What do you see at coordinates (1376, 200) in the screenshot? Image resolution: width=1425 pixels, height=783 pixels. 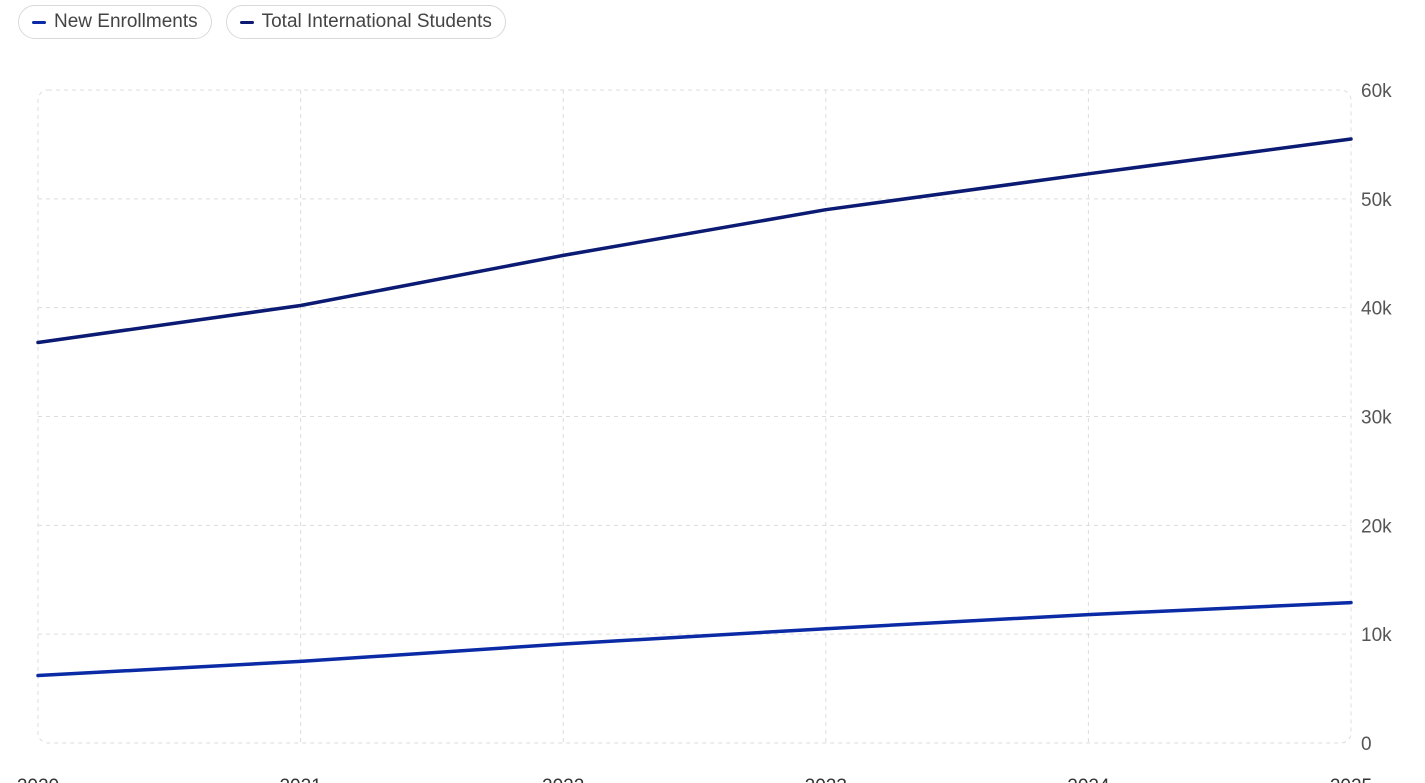 I see `y-tick-label: 50k` at bounding box center [1376, 200].